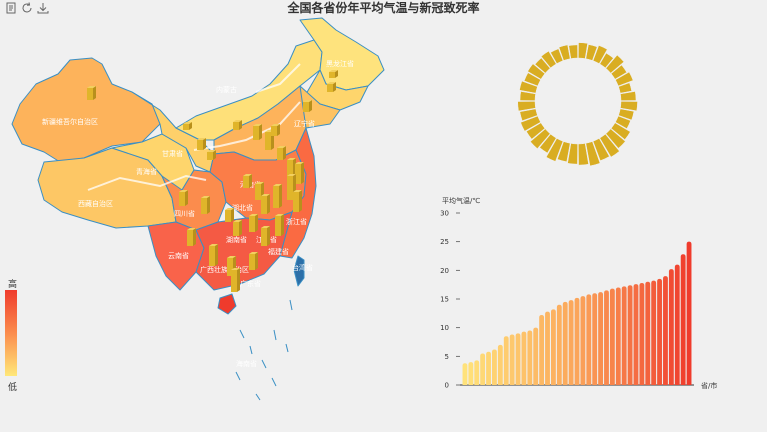 The image size is (767, 432). What do you see at coordinates (11, 8) in the screenshot?
I see `data-view-icon` at bounding box center [11, 8].